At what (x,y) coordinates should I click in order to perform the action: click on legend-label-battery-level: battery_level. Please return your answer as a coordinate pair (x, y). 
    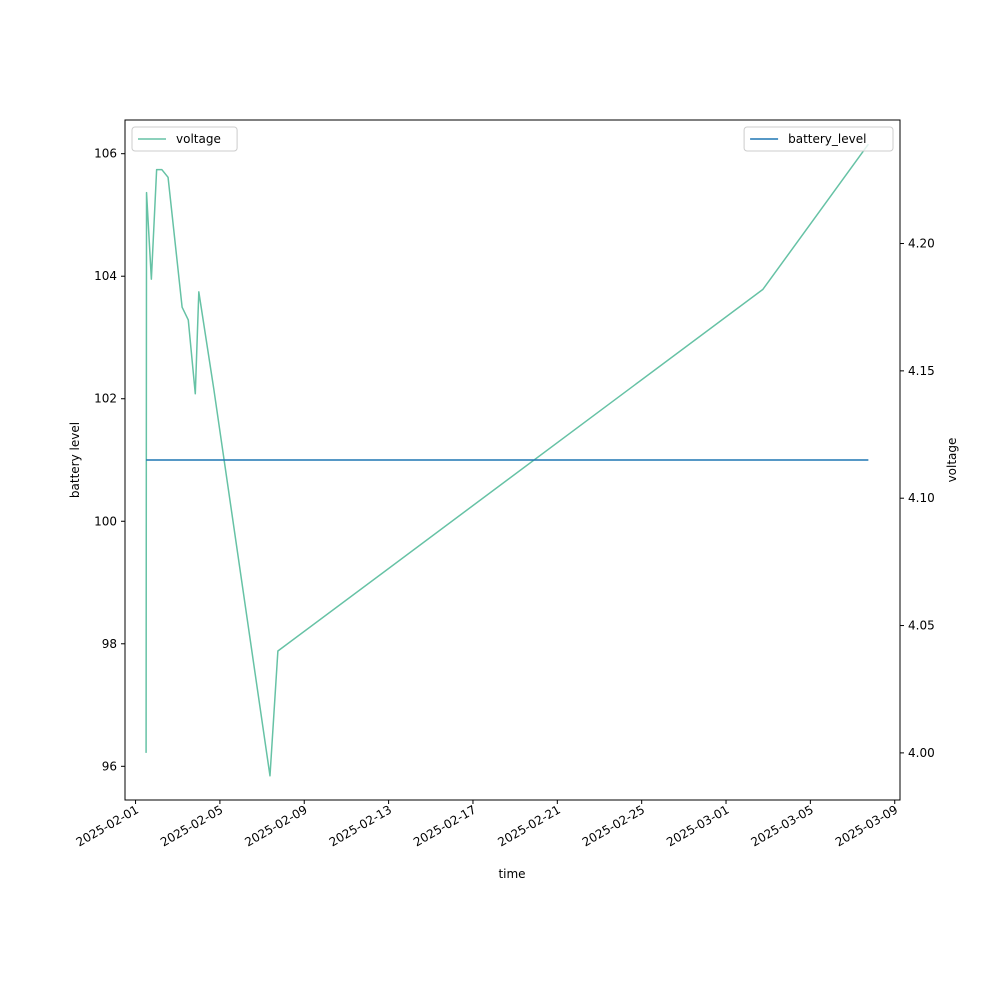
    Looking at the image, I should click on (827, 139).